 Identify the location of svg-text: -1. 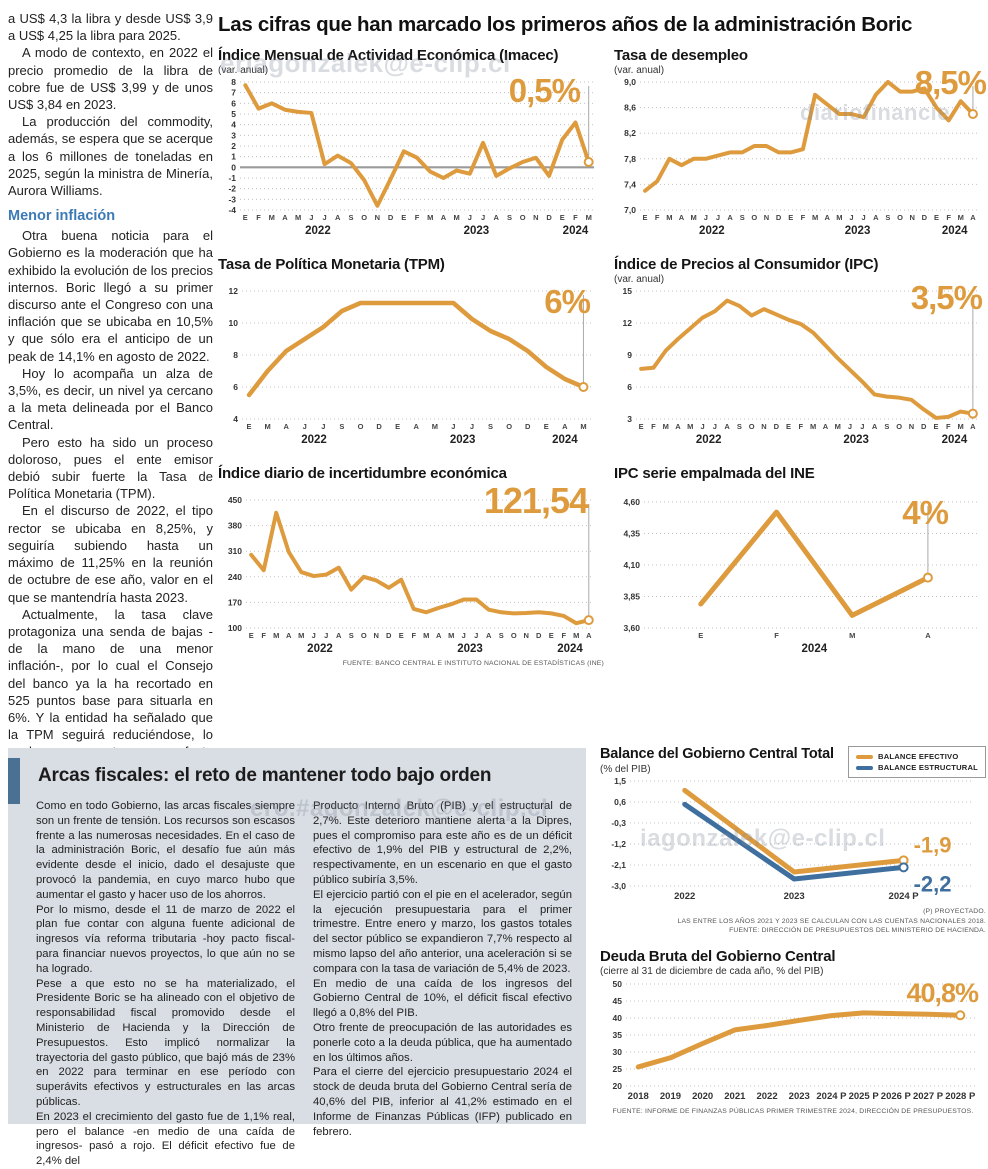
(232, 178).